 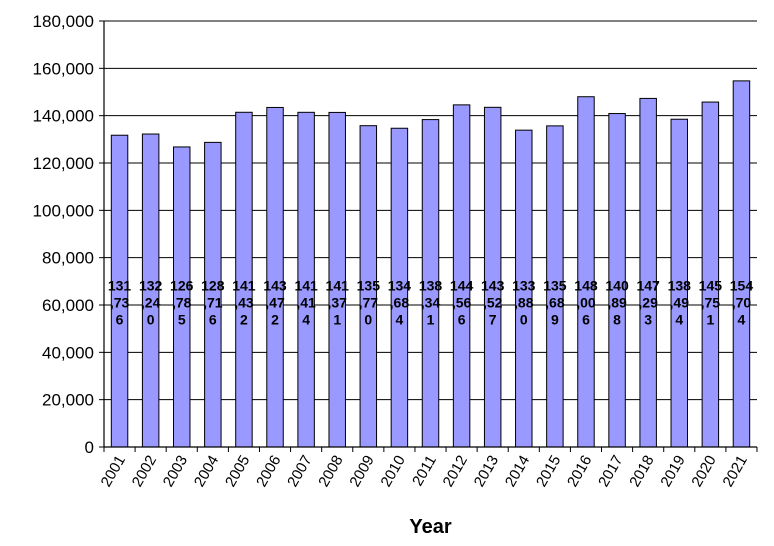 What do you see at coordinates (144, 471) in the screenshot?
I see `x-tick-label: 2002` at bounding box center [144, 471].